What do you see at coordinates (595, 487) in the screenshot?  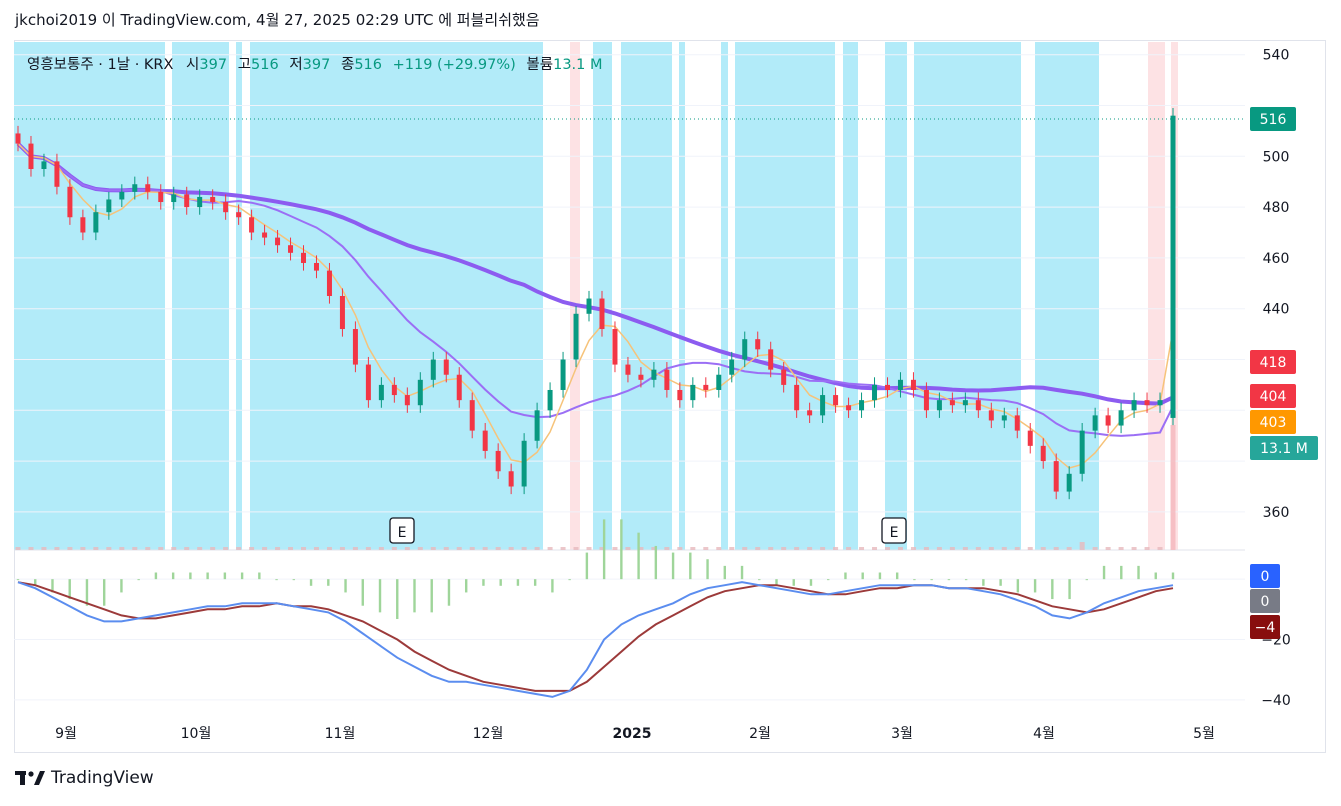 I see `volume-bars` at bounding box center [595, 487].